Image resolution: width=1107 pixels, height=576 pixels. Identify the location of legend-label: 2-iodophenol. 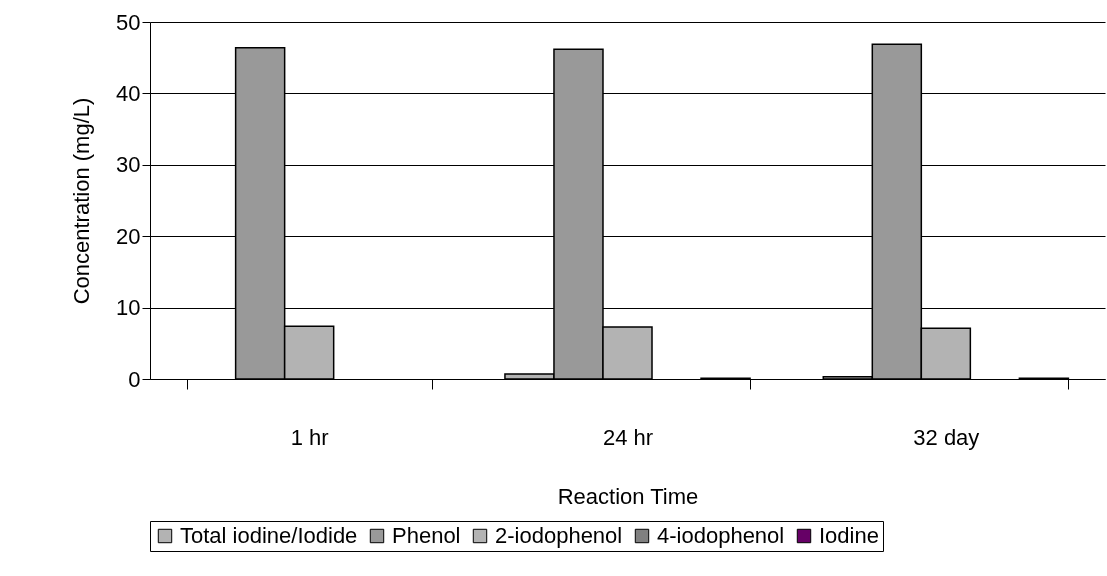
(559, 535).